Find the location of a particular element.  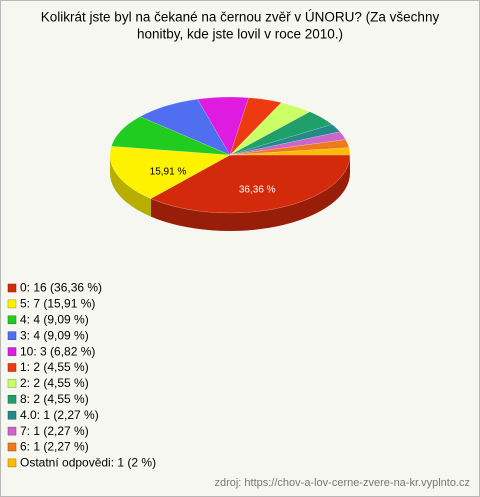

legend-label: 2: 2 (4,55 %) is located at coordinates (54, 383).